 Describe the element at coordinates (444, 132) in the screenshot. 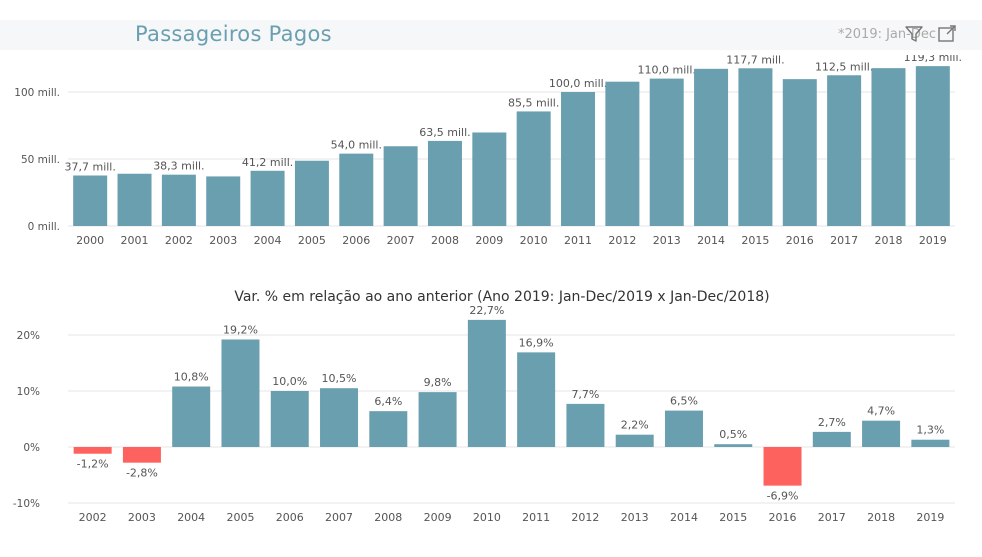

I see `data-label: 63,5 mill.` at that location.